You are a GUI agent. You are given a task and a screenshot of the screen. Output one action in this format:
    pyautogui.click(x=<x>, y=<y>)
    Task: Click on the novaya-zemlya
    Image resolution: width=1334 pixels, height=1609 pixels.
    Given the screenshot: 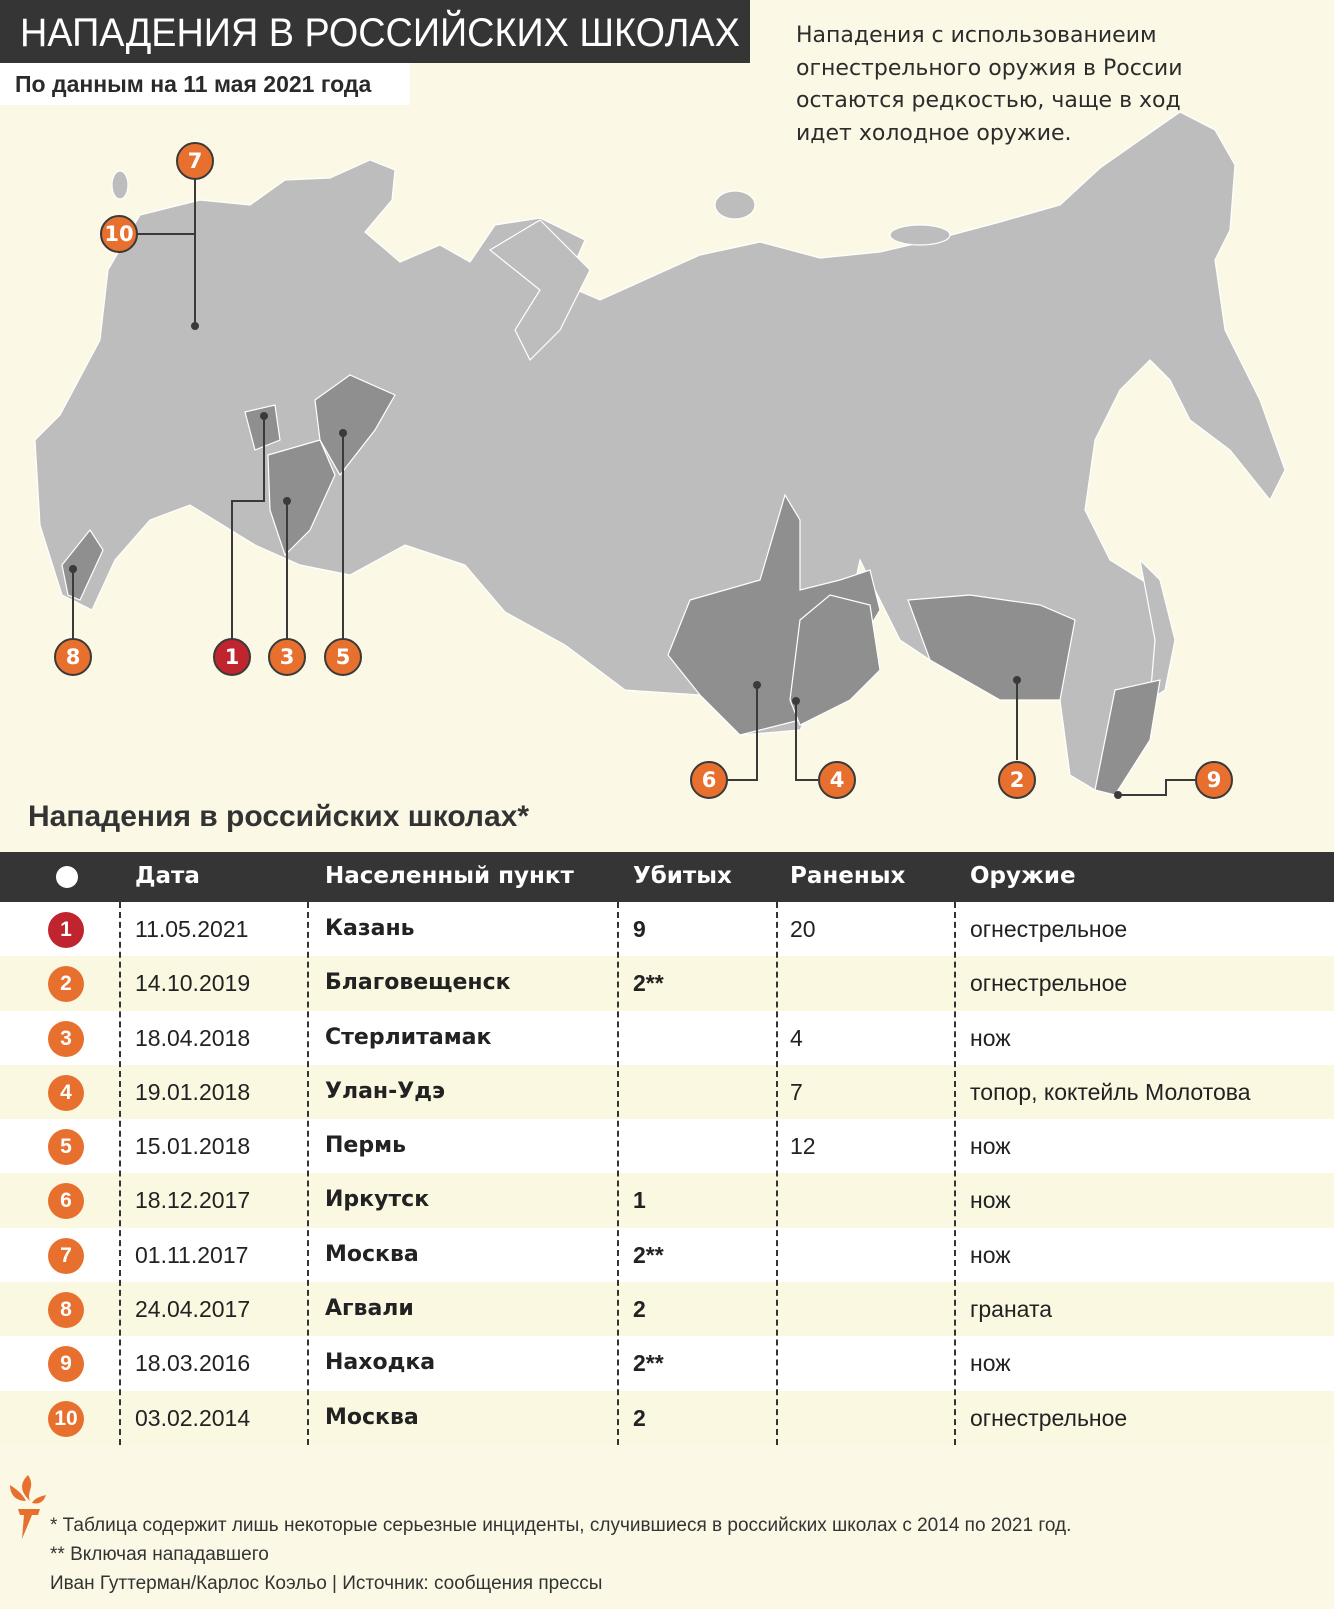 What is the action you would take?
    pyautogui.click(x=539, y=290)
    